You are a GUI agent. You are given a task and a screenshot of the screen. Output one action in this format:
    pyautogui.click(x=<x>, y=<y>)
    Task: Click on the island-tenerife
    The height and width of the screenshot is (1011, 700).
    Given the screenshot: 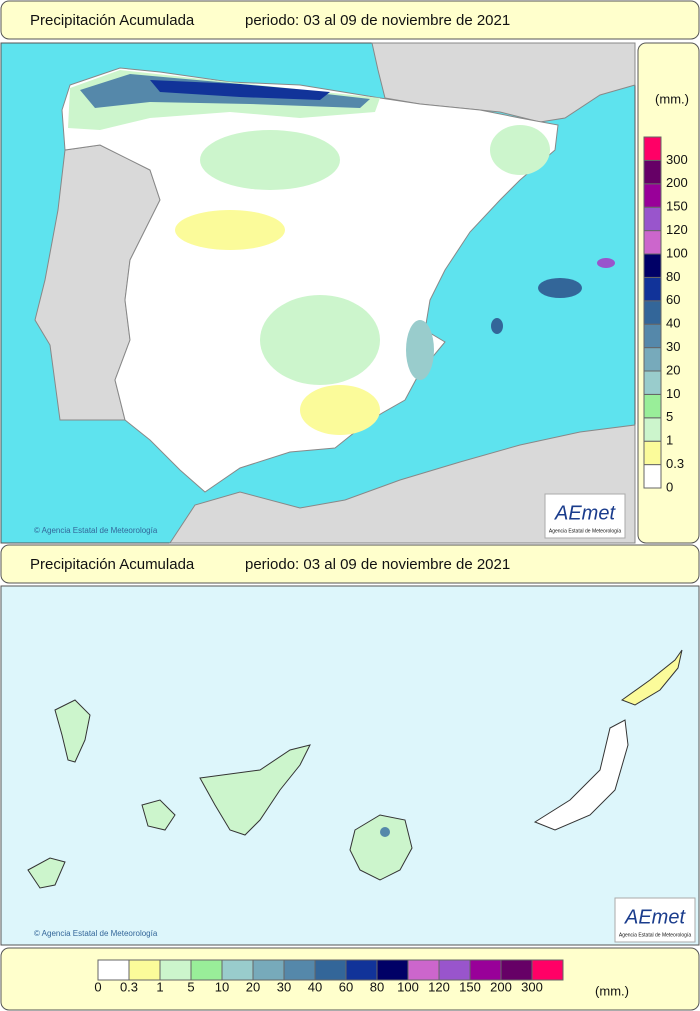 What is the action you would take?
    pyautogui.click(x=255, y=790)
    